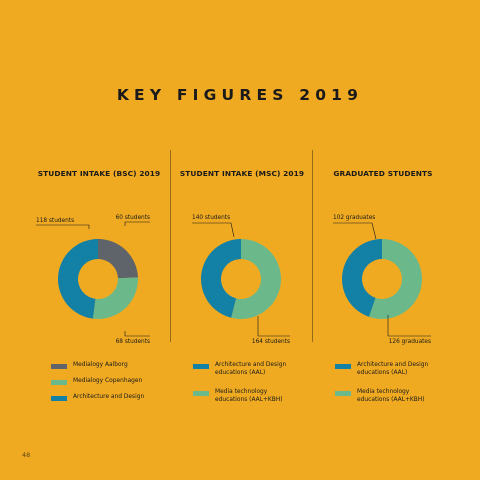  Describe the element at coordinates (211, 218) in the screenshot. I see `data-label: 140 students` at that location.